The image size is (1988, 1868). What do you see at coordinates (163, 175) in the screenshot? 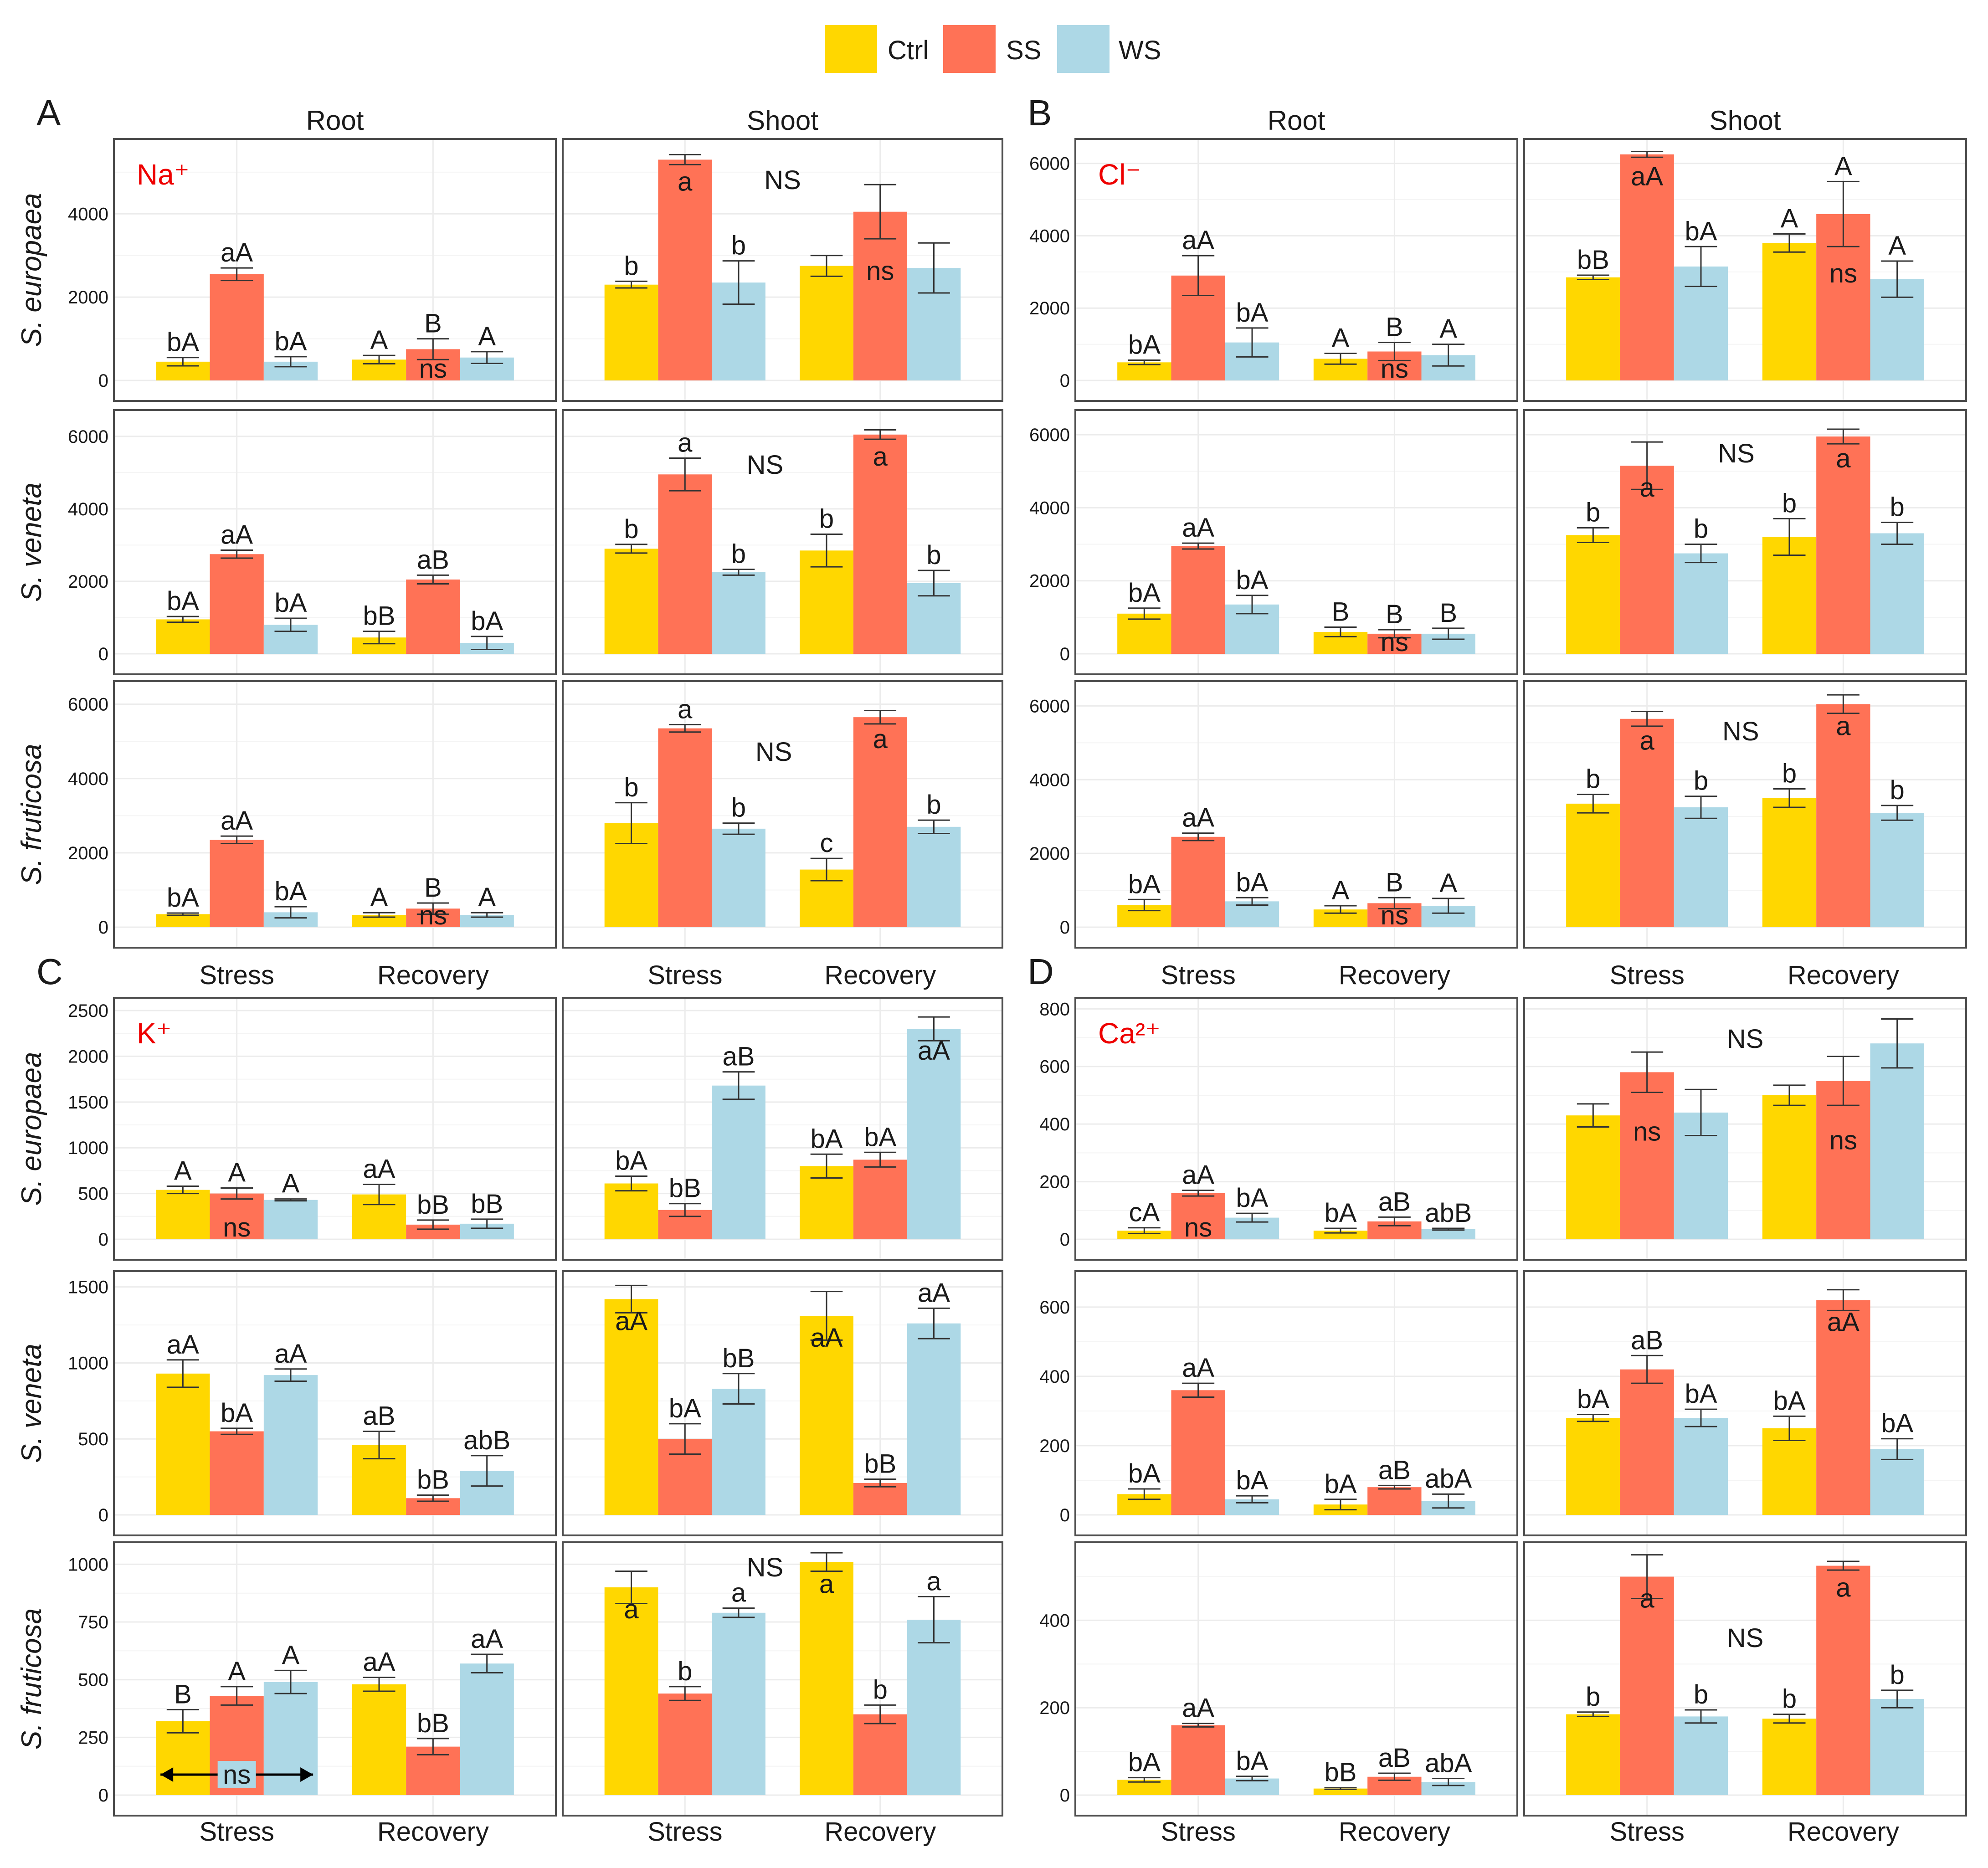
I see `ion-label: Na⁺` at bounding box center [163, 175].